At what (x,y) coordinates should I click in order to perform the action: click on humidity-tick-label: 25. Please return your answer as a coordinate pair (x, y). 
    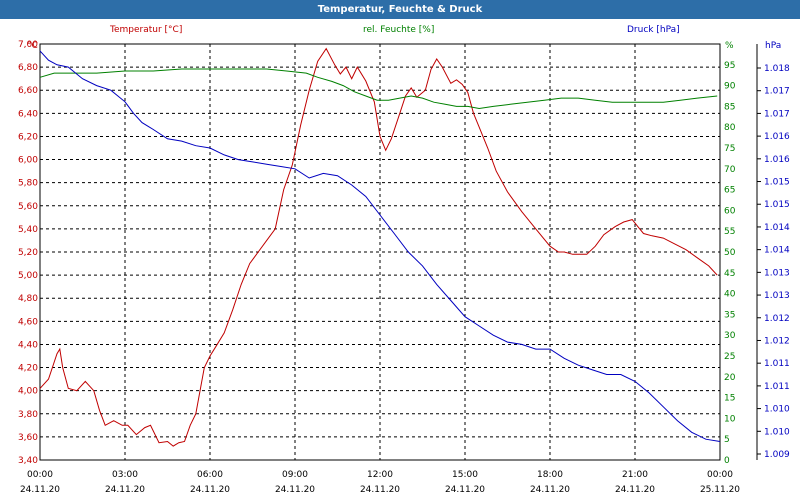
    Looking at the image, I should click on (729, 357).